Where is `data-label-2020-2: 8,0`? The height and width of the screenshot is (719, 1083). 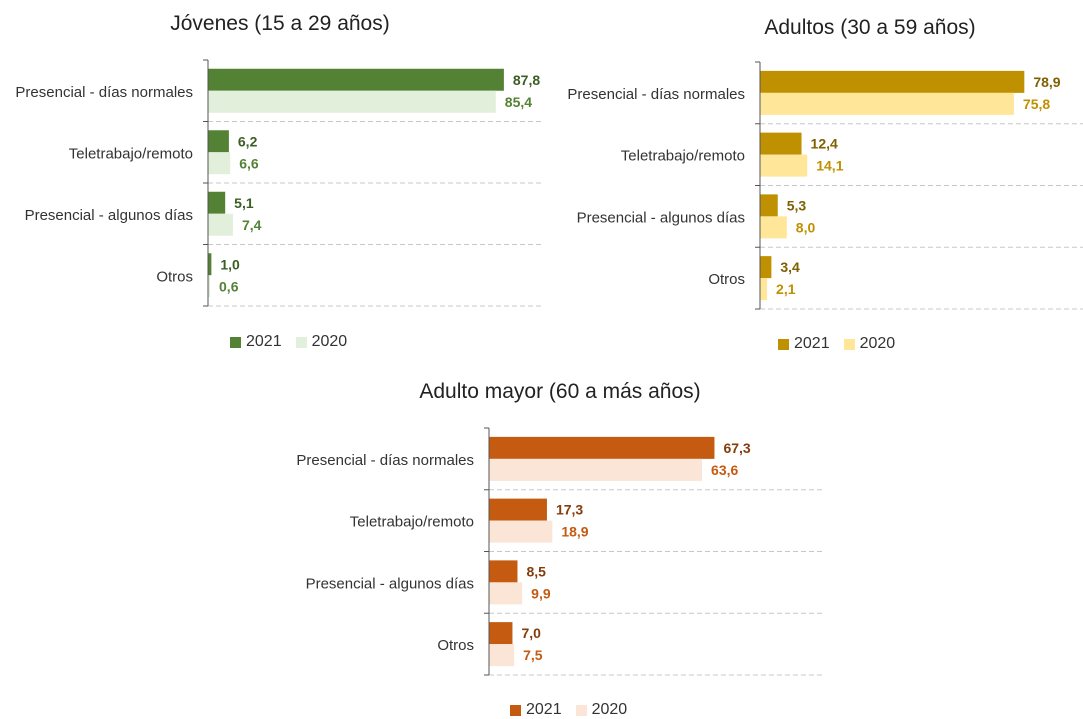 data-label-2020-2: 8,0 is located at coordinates (806, 227).